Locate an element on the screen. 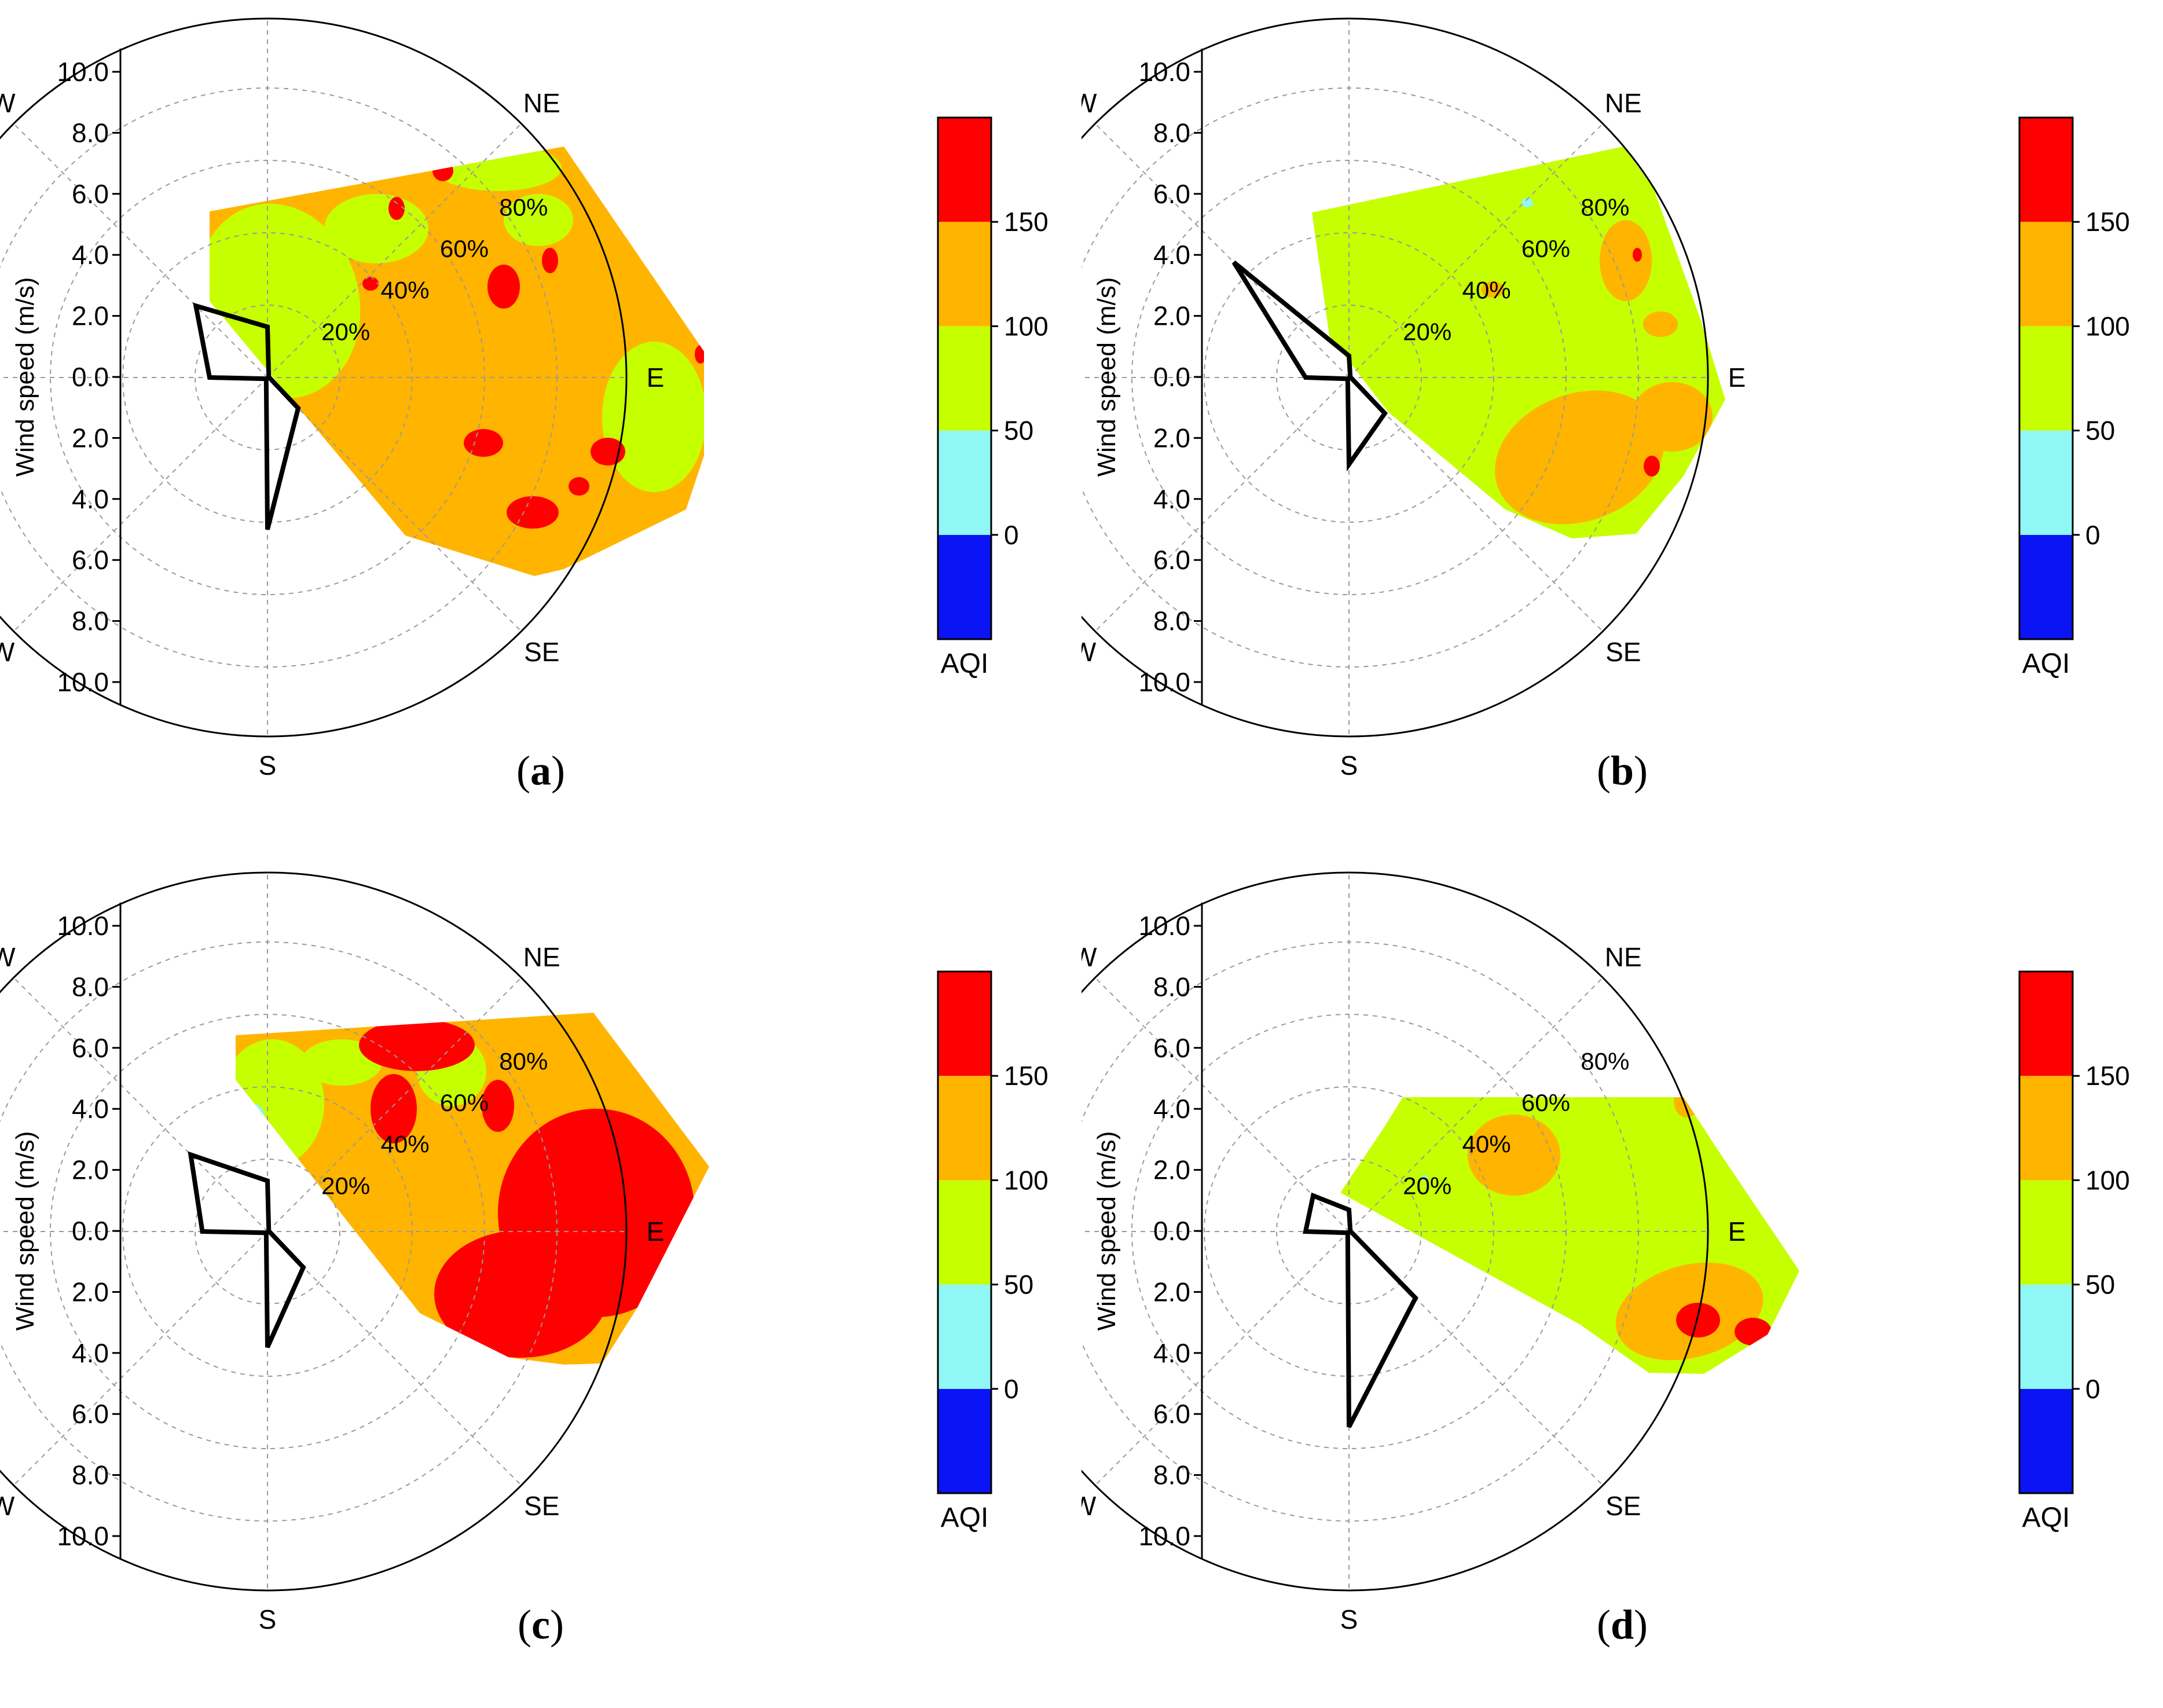 The height and width of the screenshot is (1708, 2163). speed-tick-label-c-6: 2.0 is located at coordinates (90, 1292).